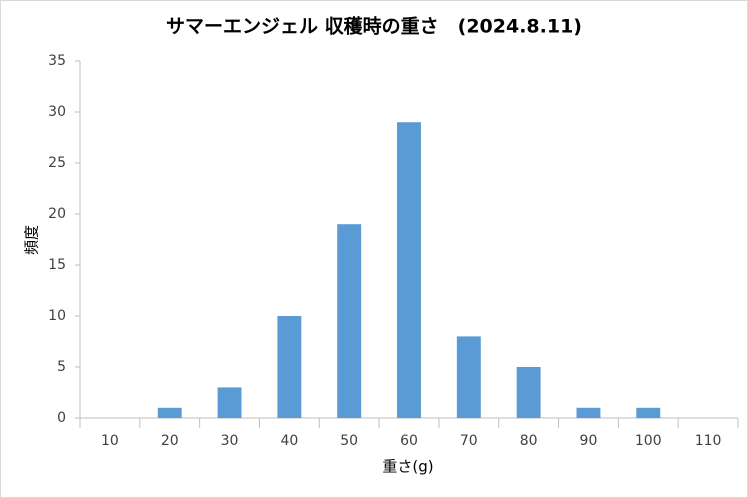 The image size is (748, 498). I want to click on x-tick-label: 10, so click(110, 441).